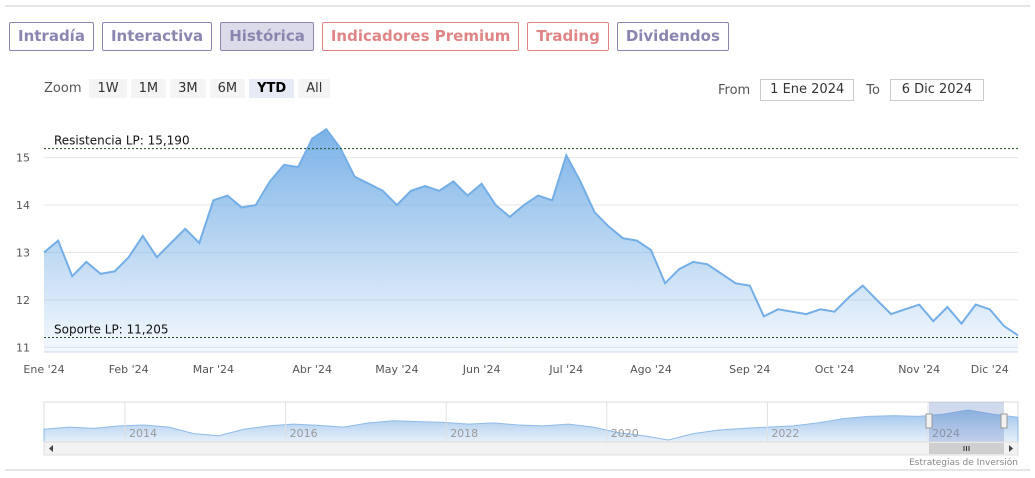 The width and height of the screenshot is (1035, 478). I want to click on x-tick-label: Jul '24, so click(565, 369).